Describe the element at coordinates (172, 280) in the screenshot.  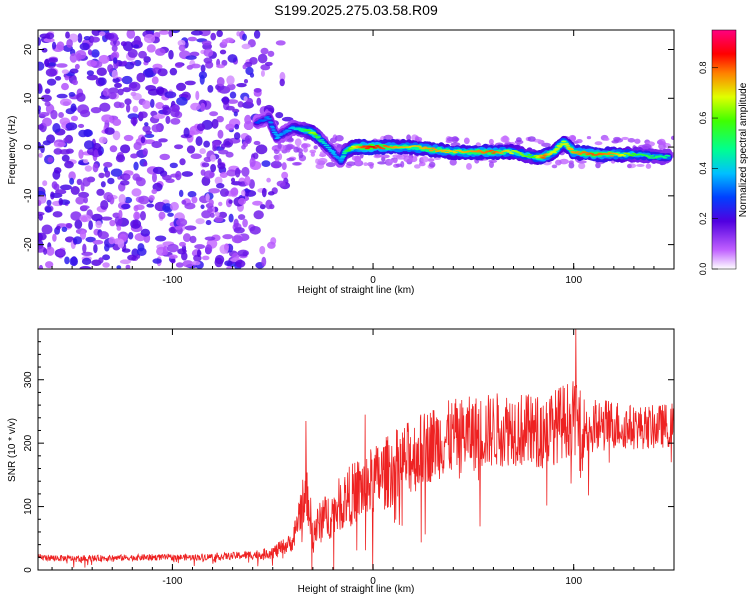
I see `x-tick-label: -100` at that location.